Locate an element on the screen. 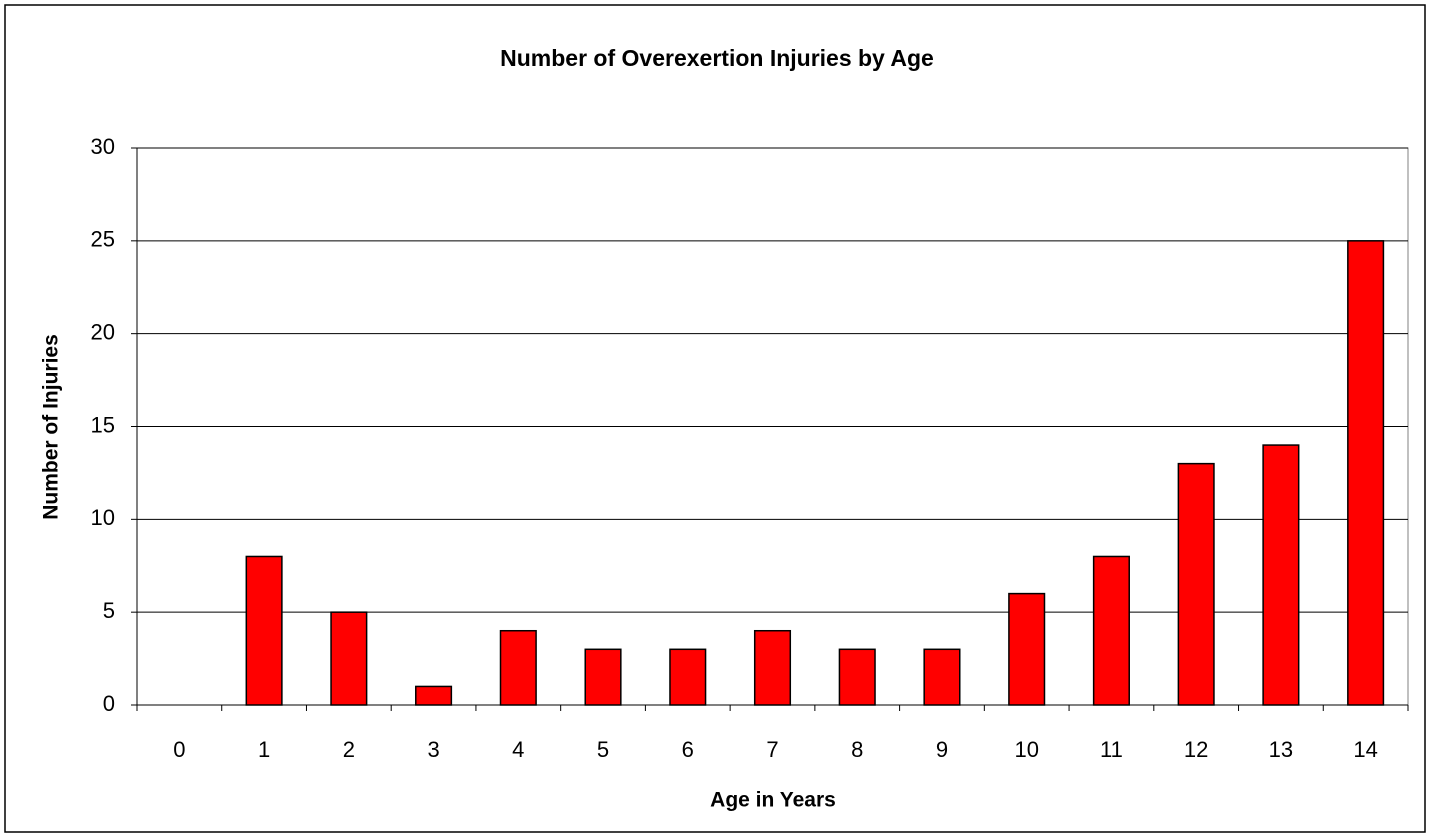  x-tick-label: 1 is located at coordinates (264, 749).